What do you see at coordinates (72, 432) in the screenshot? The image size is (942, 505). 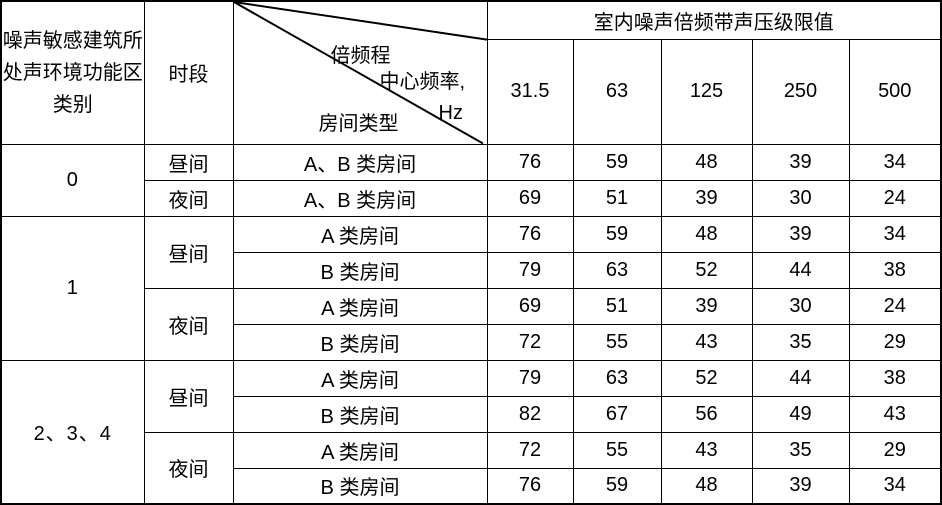 I see `category-cell: 2、3、4` at bounding box center [72, 432].